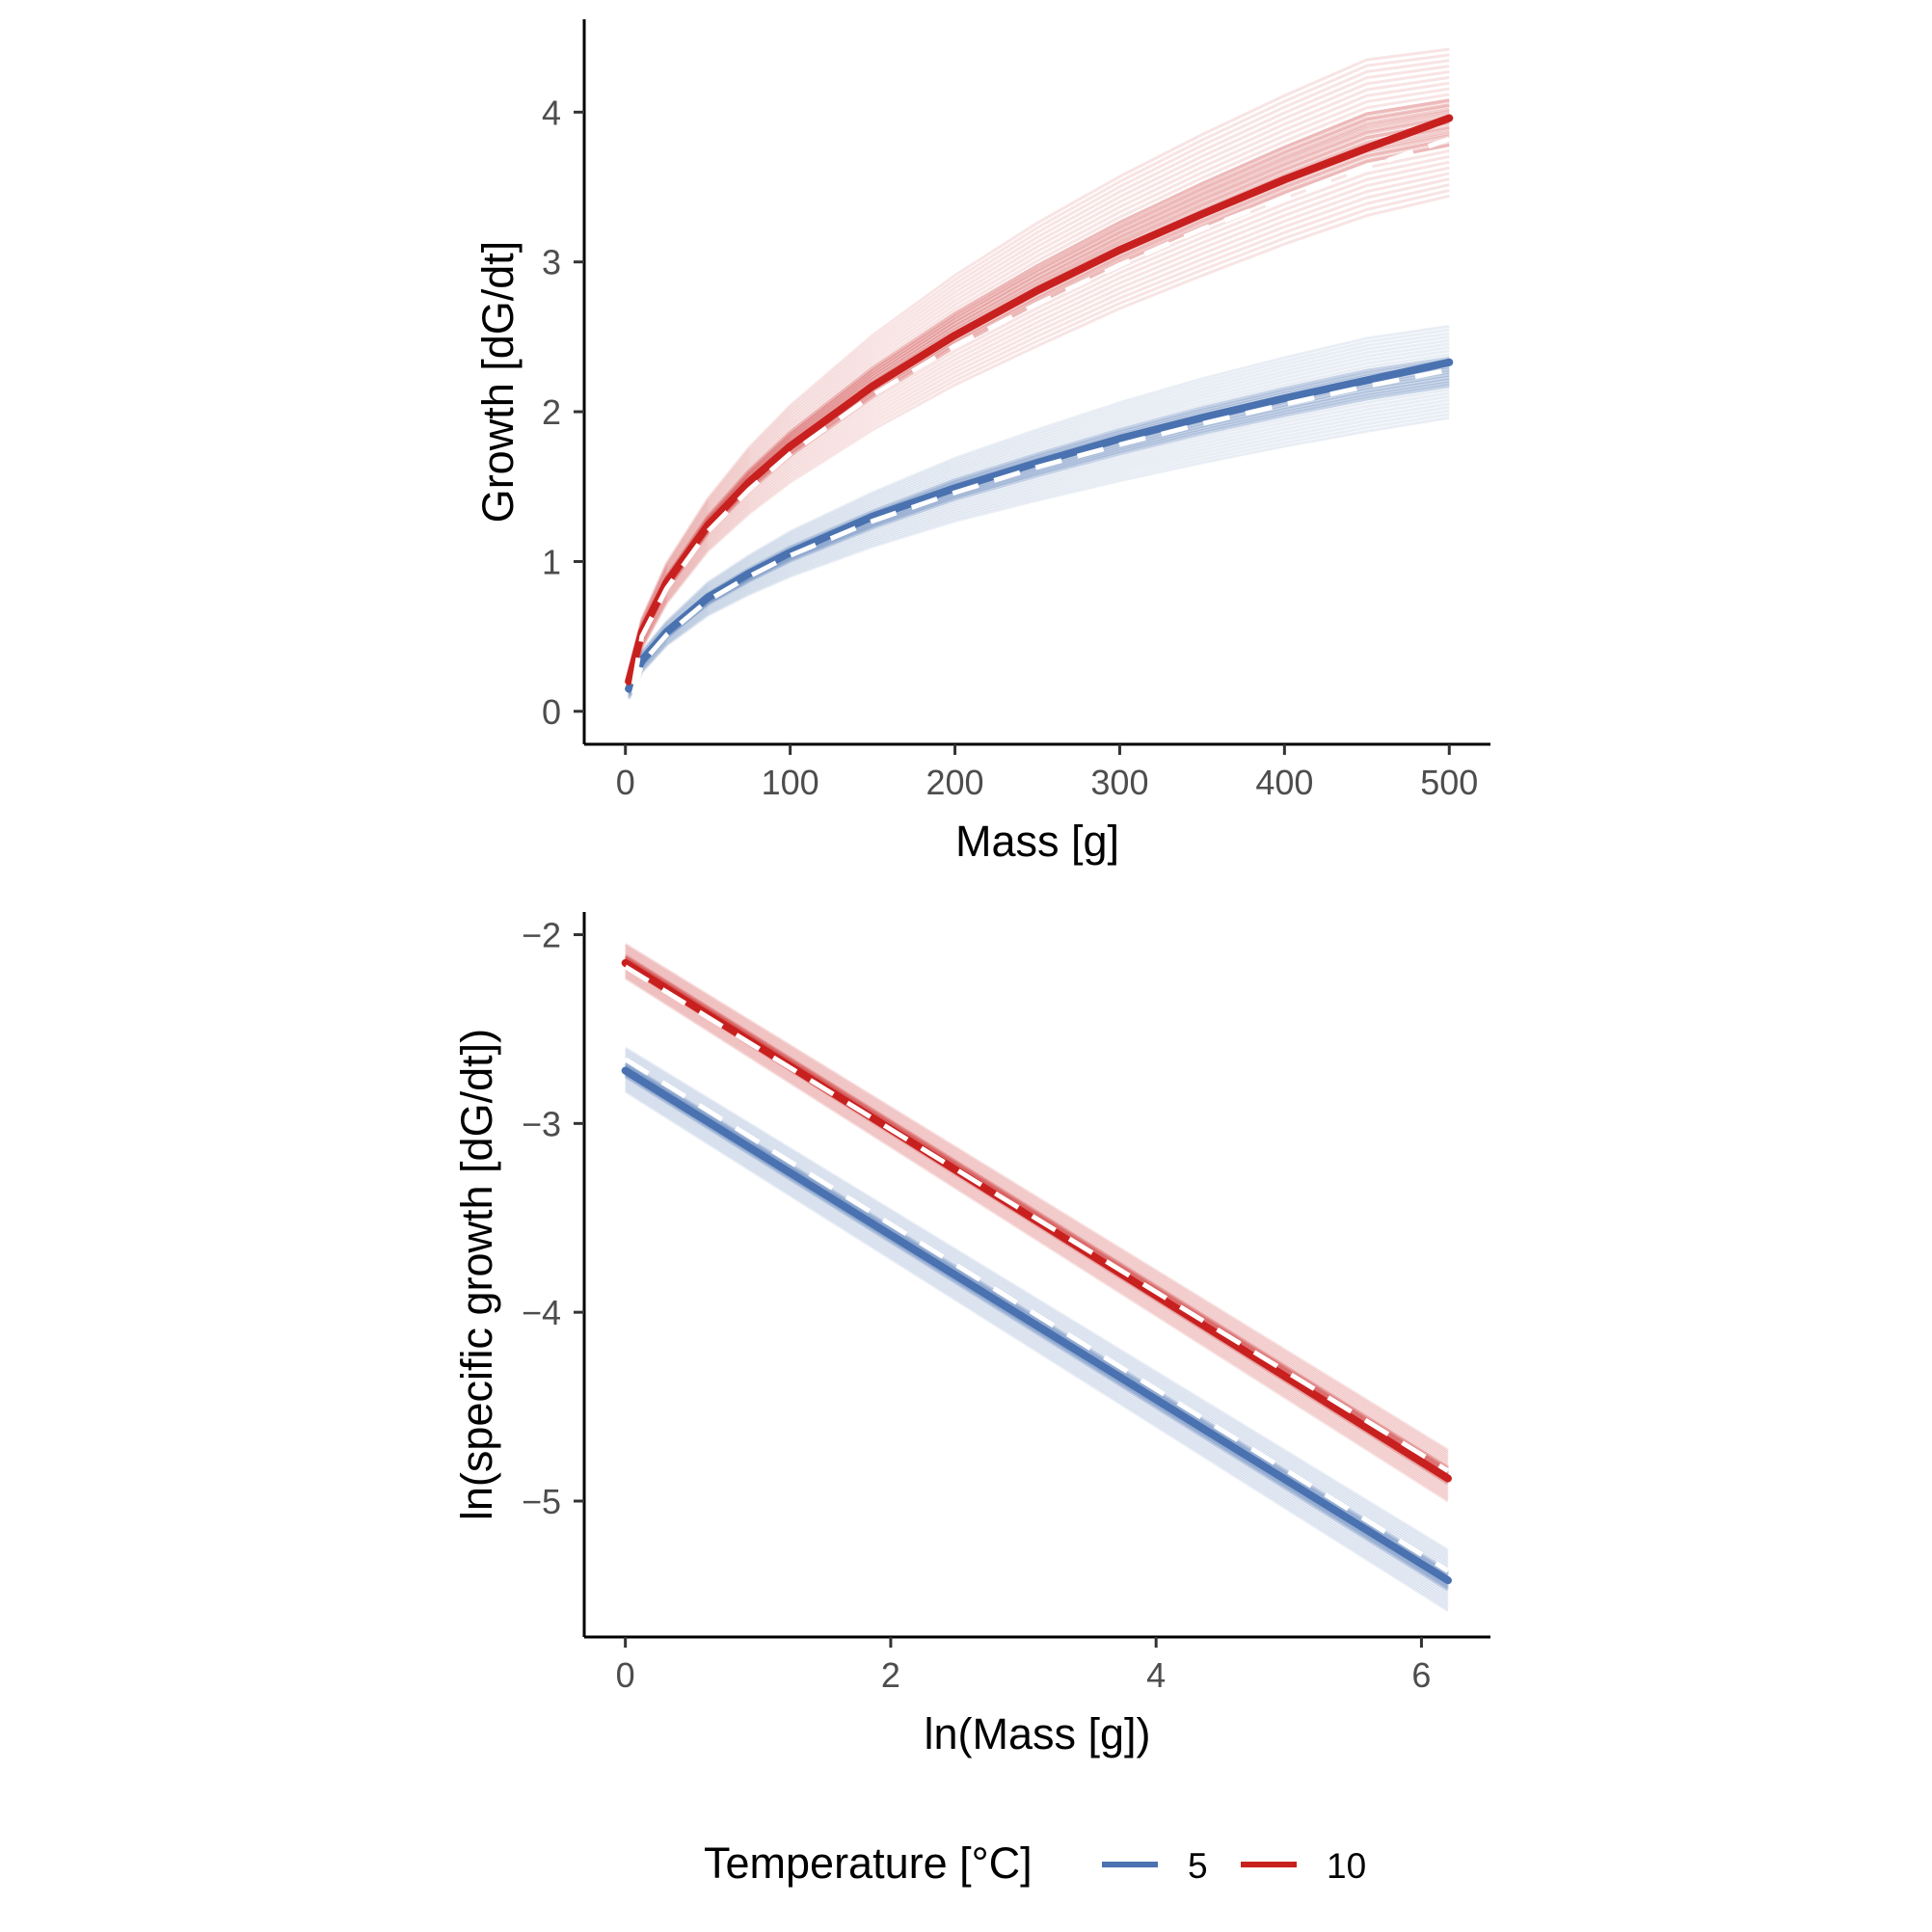 The width and height of the screenshot is (1932, 1932). What do you see at coordinates (1284, 783) in the screenshot?
I see `growth-x-tick-label: 400` at bounding box center [1284, 783].